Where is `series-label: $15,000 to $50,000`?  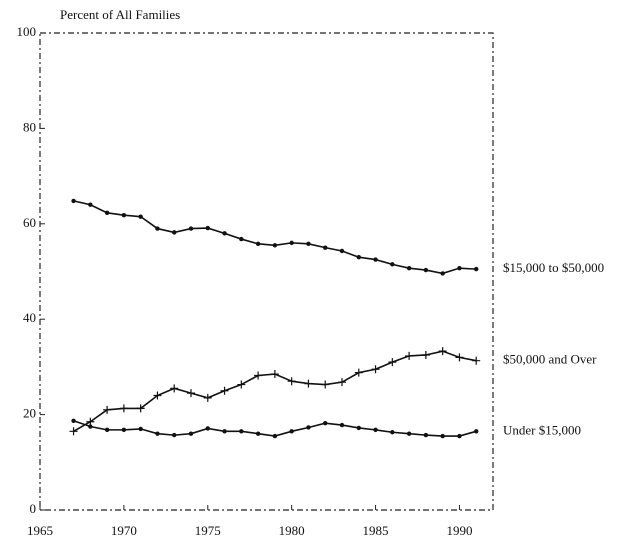
series-label: $15,000 to $50,000 is located at coordinates (553, 267).